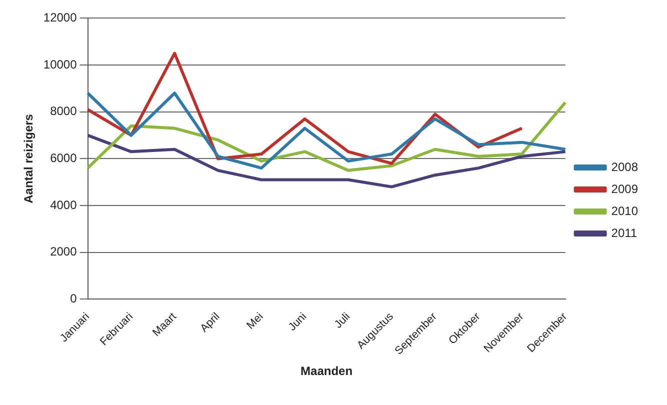  What do you see at coordinates (64, 205) in the screenshot?
I see `y-tick-label: 4000` at bounding box center [64, 205].